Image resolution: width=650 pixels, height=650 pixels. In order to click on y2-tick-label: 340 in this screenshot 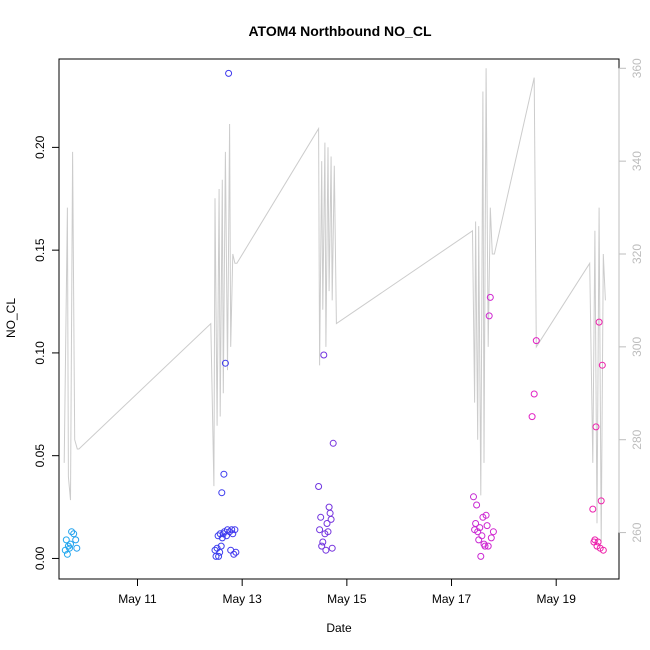, I will do `click(637, 161)`.